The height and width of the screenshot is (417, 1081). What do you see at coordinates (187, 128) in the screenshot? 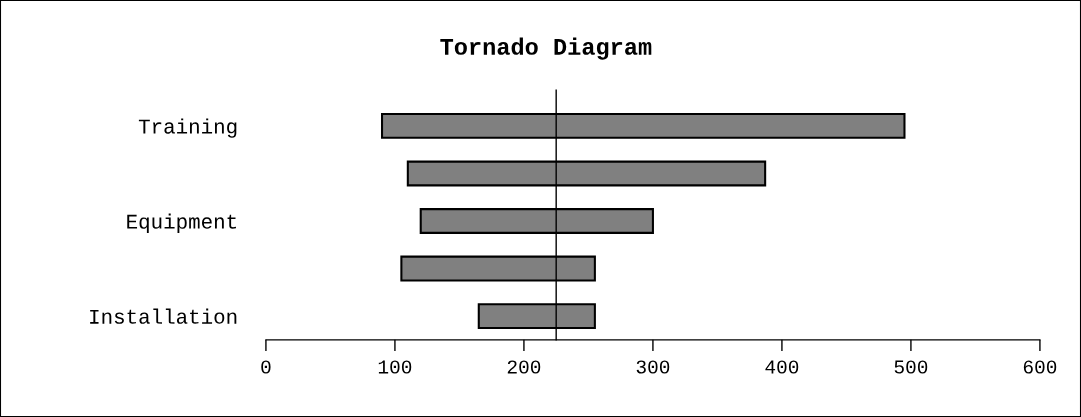
I see `y-tick-label: Training` at bounding box center [187, 128].